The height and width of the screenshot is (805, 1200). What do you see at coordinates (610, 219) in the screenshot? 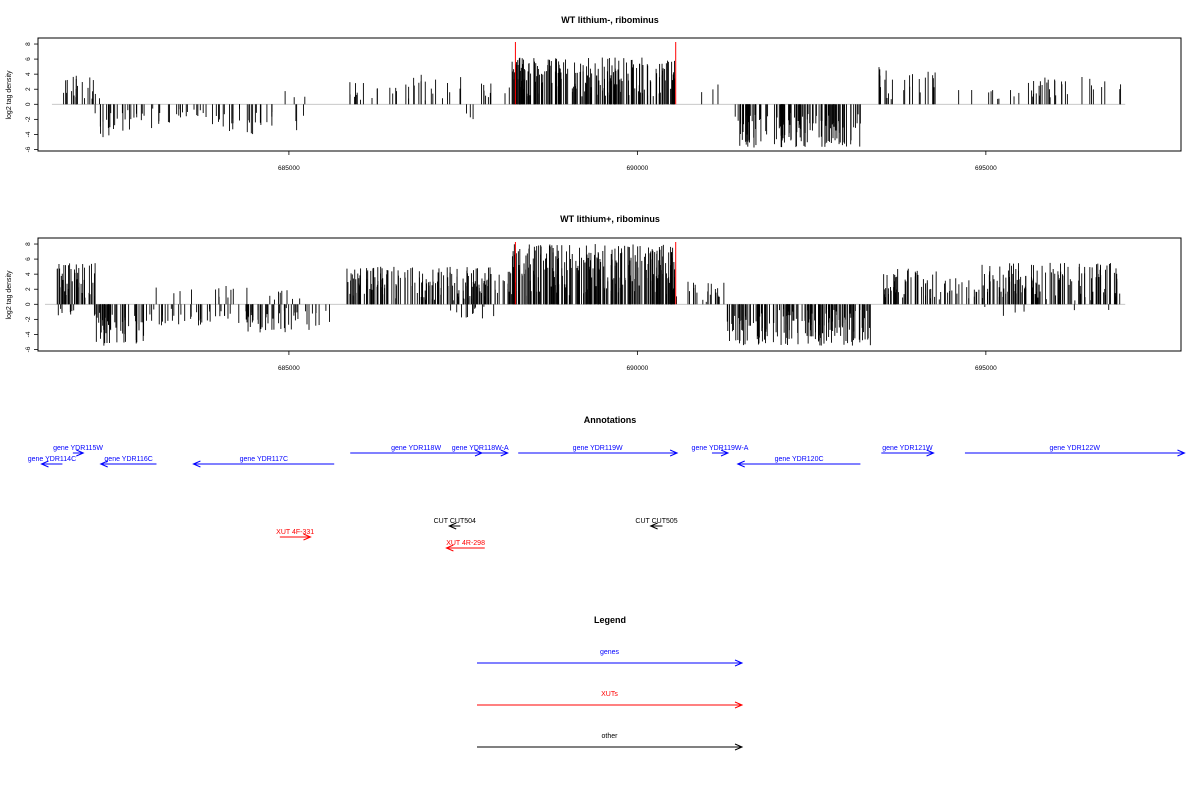
I see `panel-title: WT lithium+, ribominus` at bounding box center [610, 219].